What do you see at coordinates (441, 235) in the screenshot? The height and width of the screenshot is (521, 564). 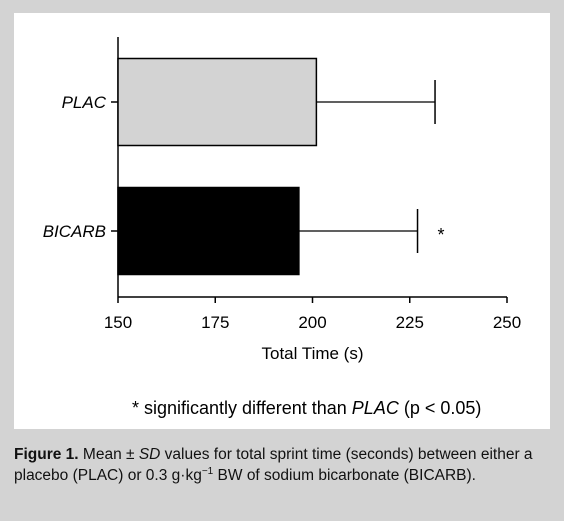 I see `significance-marker: *` at bounding box center [441, 235].